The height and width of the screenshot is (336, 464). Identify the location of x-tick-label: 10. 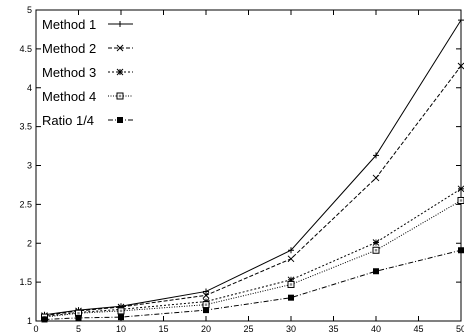
(121, 329).